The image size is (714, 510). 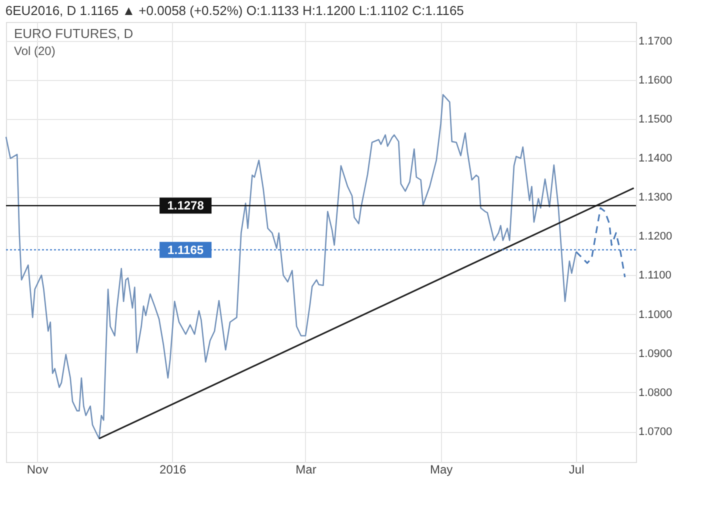 I want to click on y-tick-label: 1.1000, so click(x=655, y=314).